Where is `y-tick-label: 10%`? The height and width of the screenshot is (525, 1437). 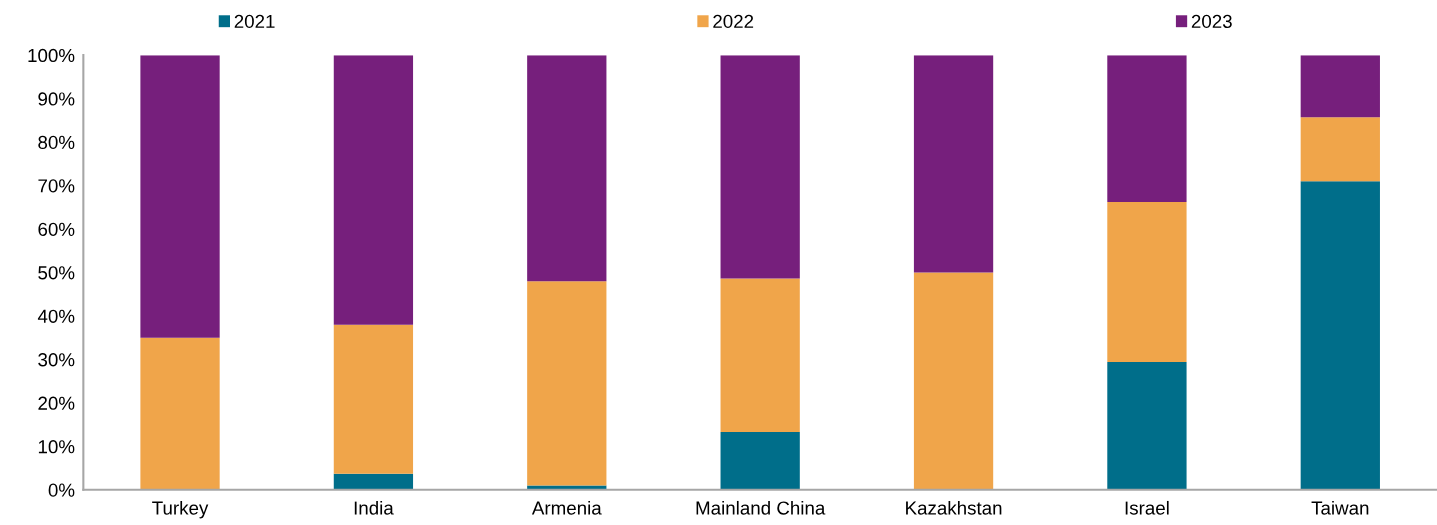
y-tick-label: 10% is located at coordinates (56, 447).